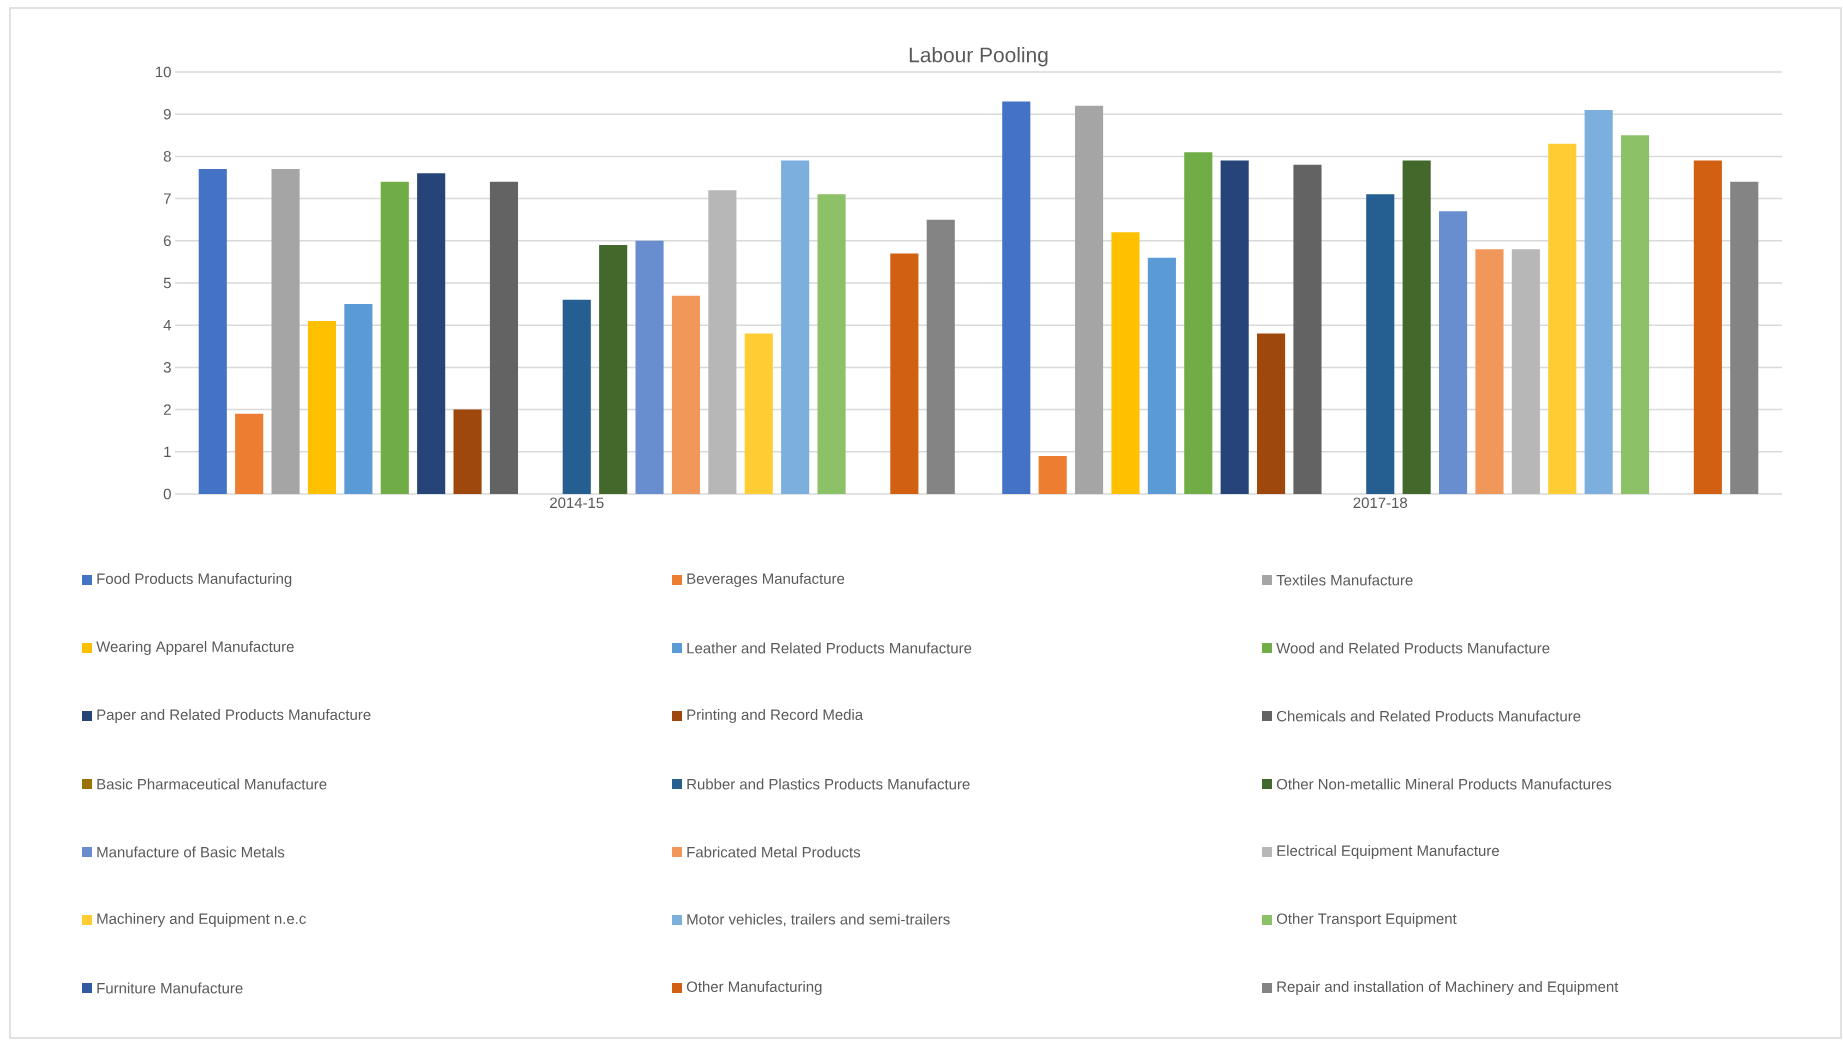  Describe the element at coordinates (170, 988) in the screenshot. I see `legend-label: Furniture Manufacture` at that location.